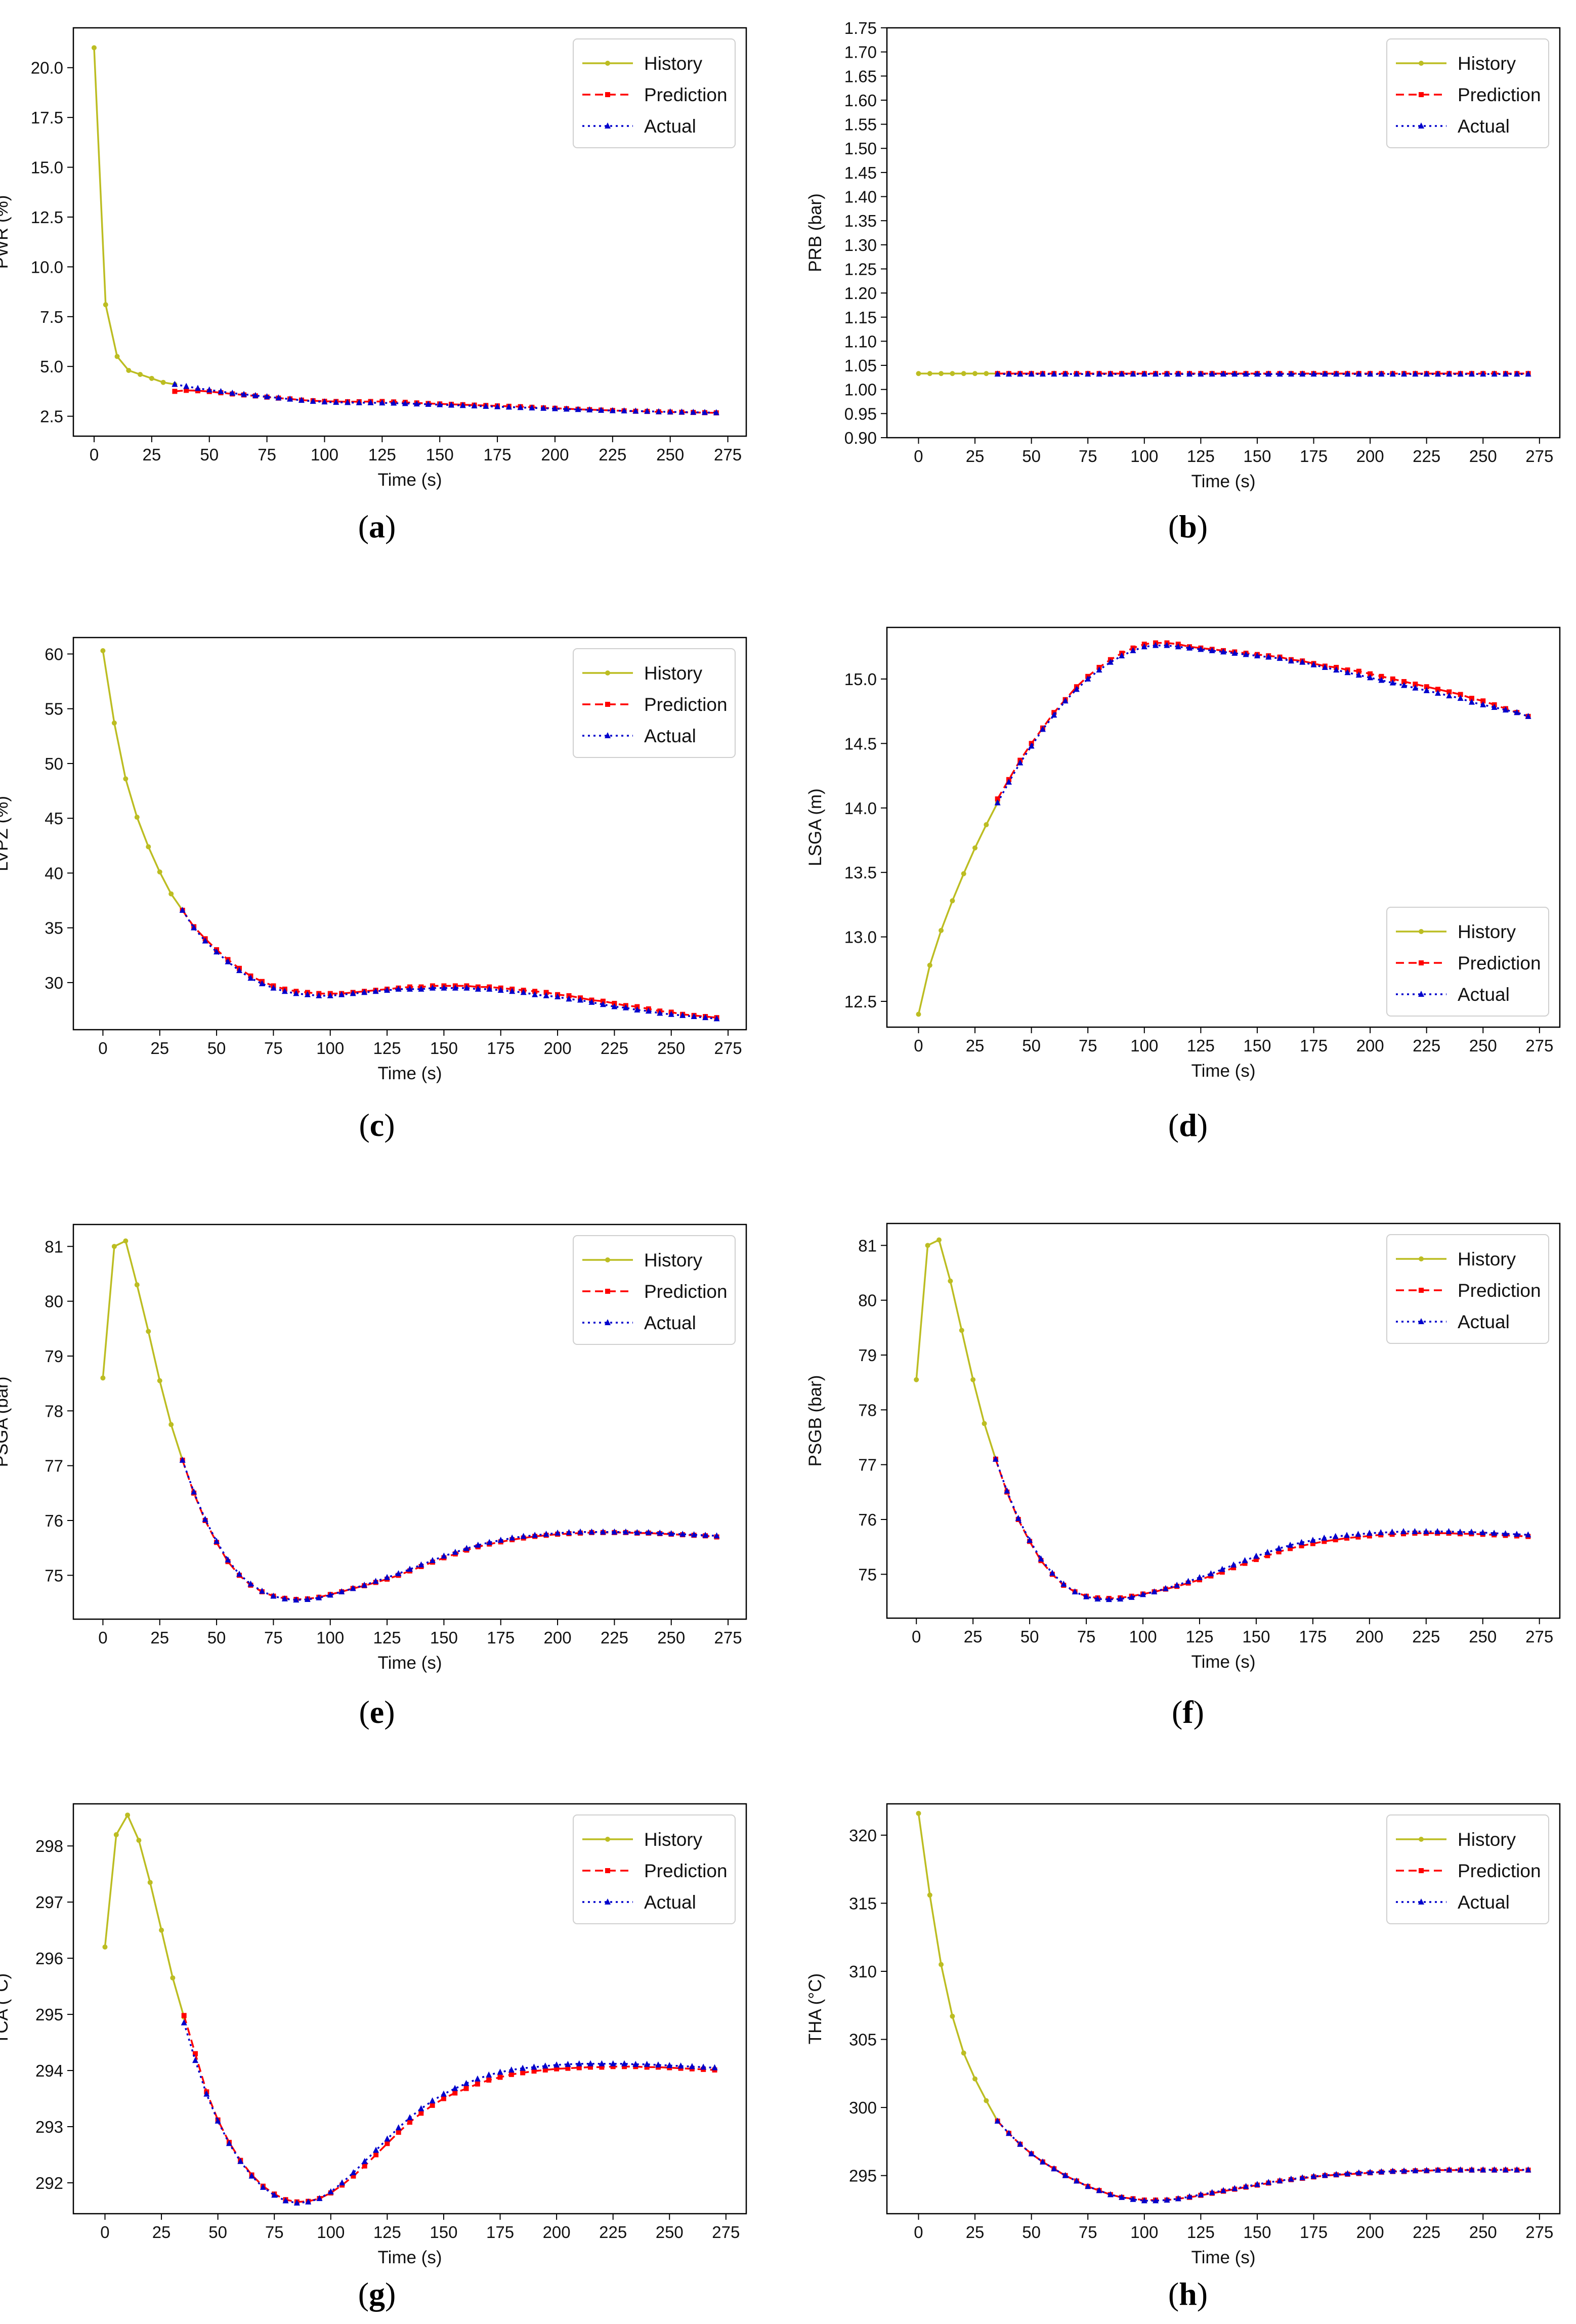 Image resolution: width=1576 pixels, height=2324 pixels. Describe the element at coordinates (815, 2009) in the screenshot. I see `y-axis-label: THA (°C)` at that location.